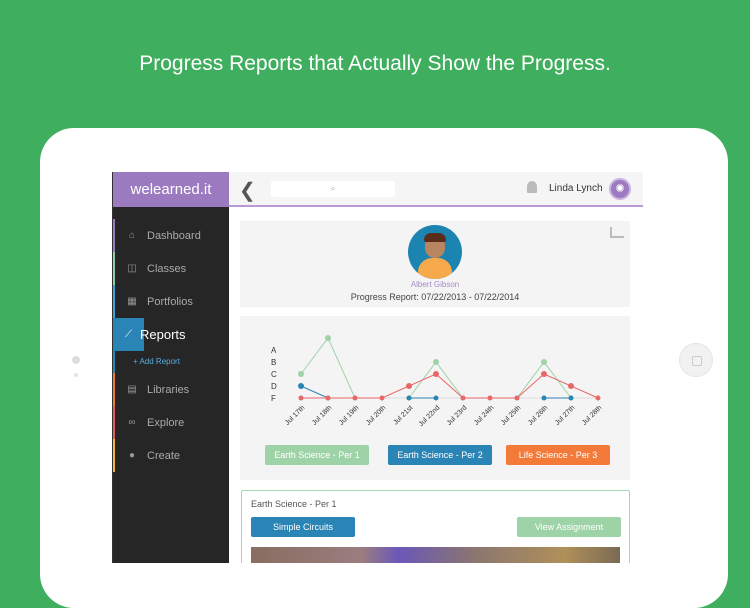 This screenshot has width=750, height=608. What do you see at coordinates (132, 389) in the screenshot?
I see `library-icon: ▤` at bounding box center [132, 389].